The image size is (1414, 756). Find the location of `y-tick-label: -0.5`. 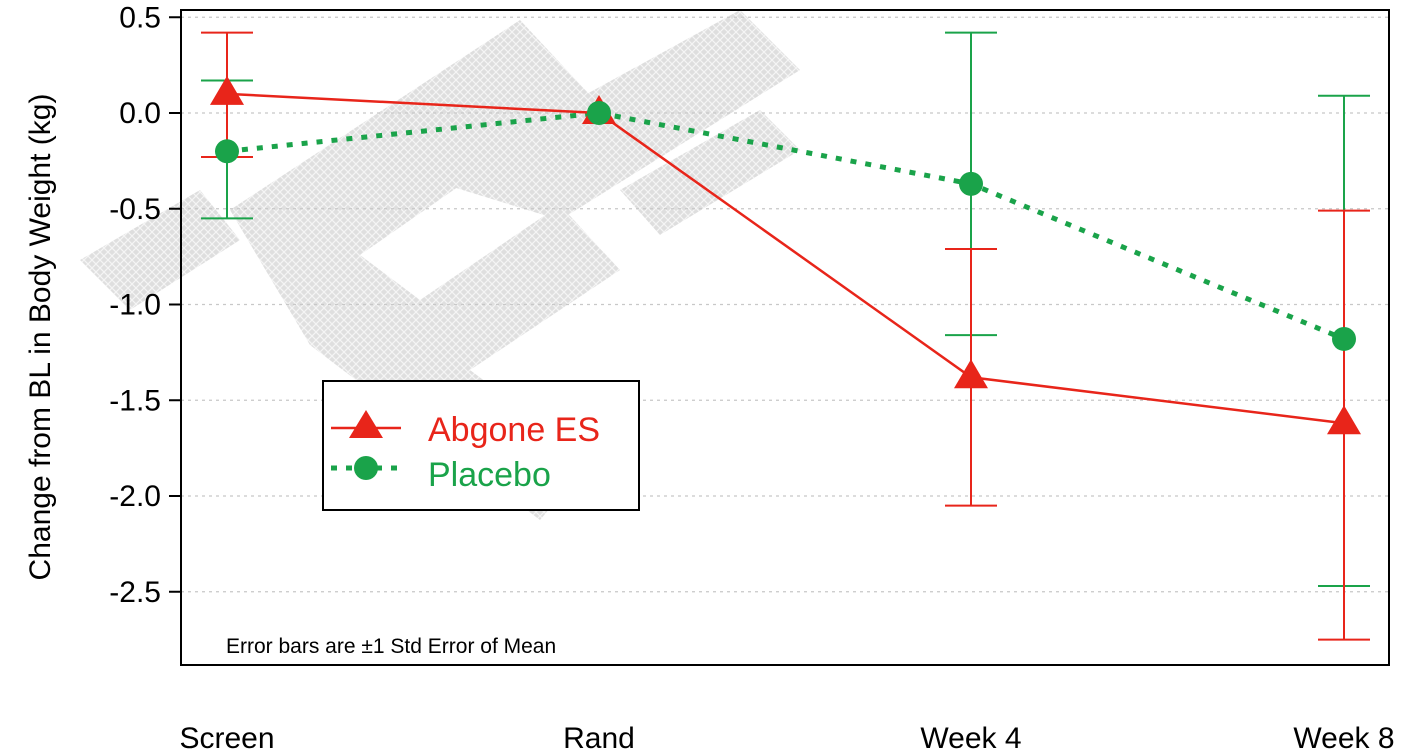

y-tick-label: -0.5 is located at coordinates (135, 209).